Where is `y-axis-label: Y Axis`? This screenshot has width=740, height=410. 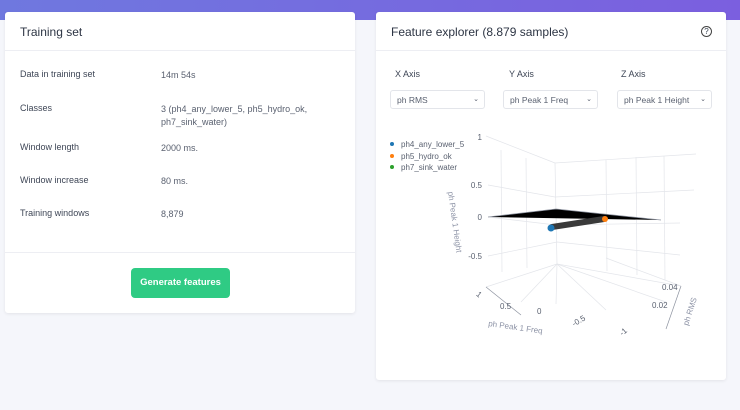
y-axis-label: Y Axis is located at coordinates (521, 74).